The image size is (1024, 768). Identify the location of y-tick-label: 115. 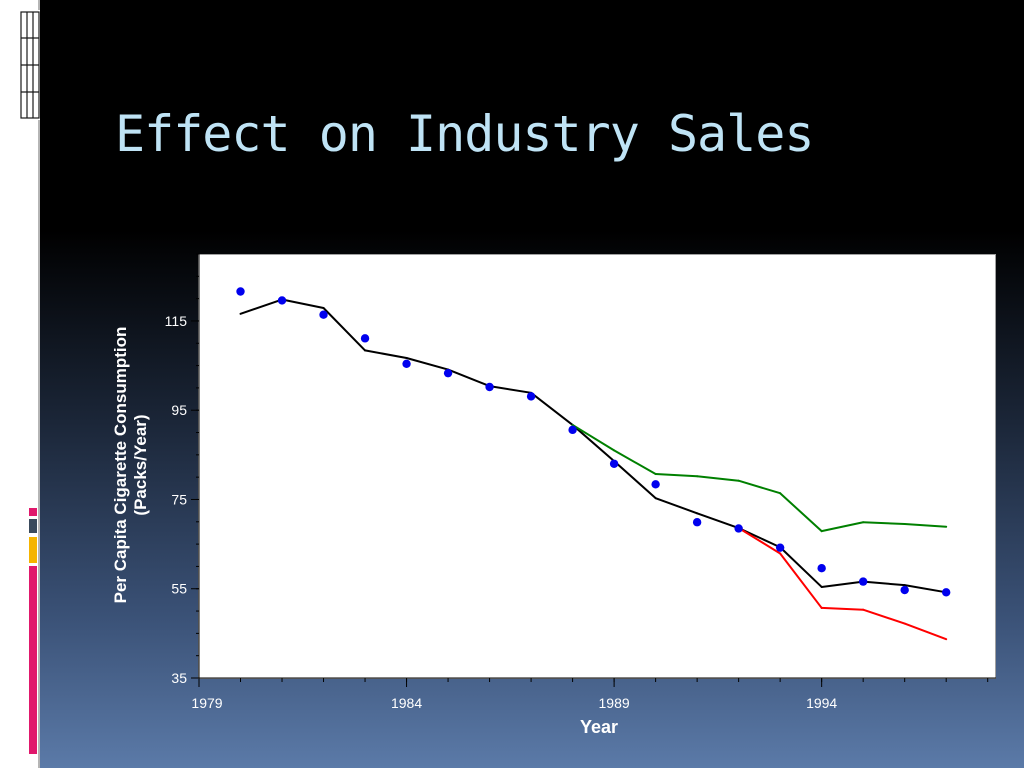
(176, 321).